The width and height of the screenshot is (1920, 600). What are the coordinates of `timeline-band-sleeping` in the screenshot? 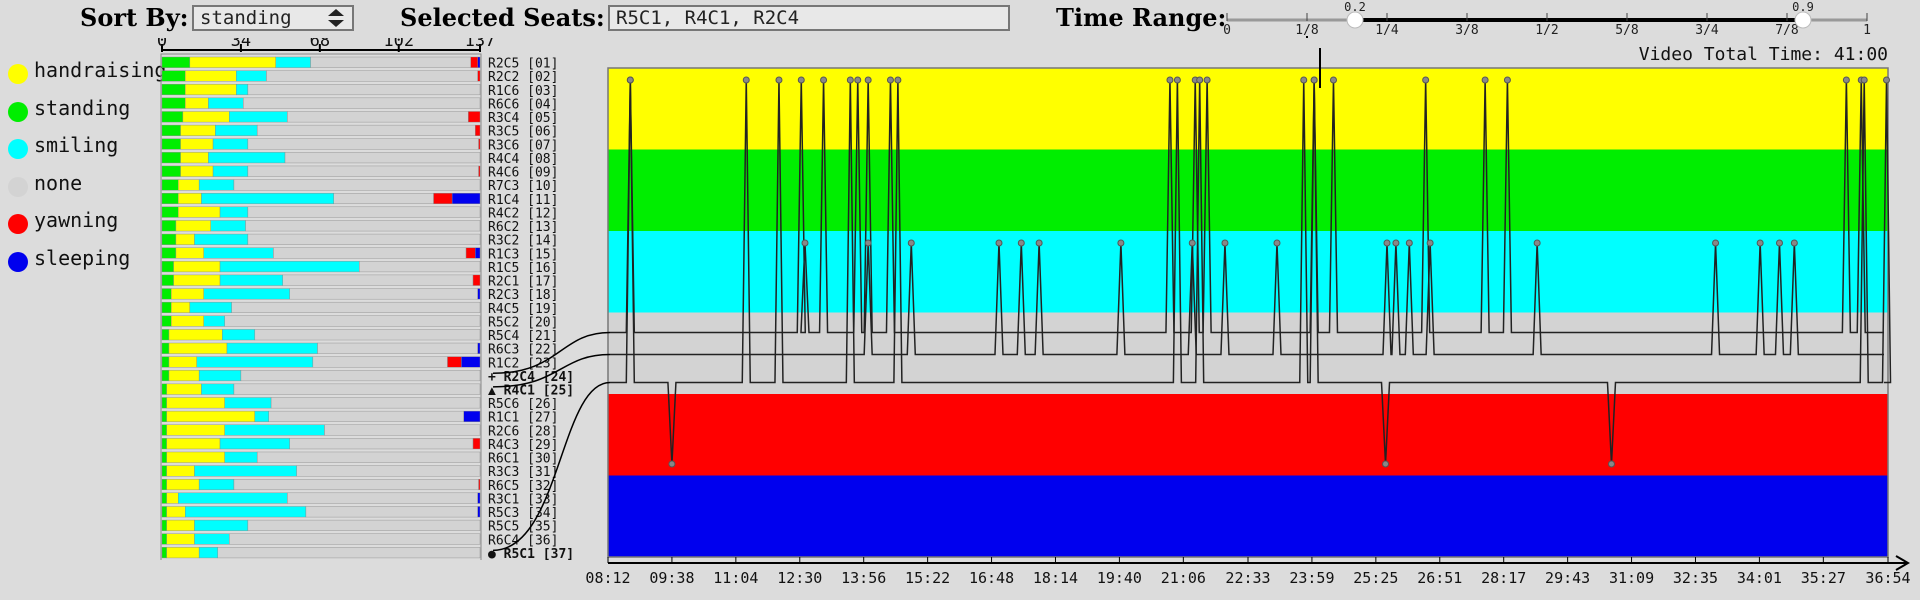 It's located at (1248, 517).